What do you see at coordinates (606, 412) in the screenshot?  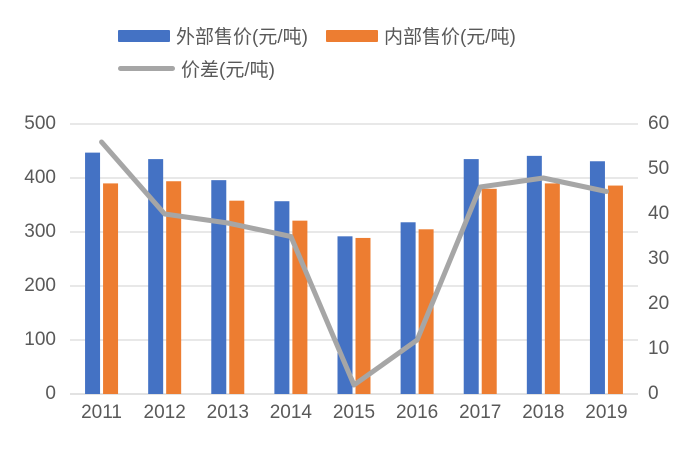 I see `x-axis-tick-label: 2019` at bounding box center [606, 412].